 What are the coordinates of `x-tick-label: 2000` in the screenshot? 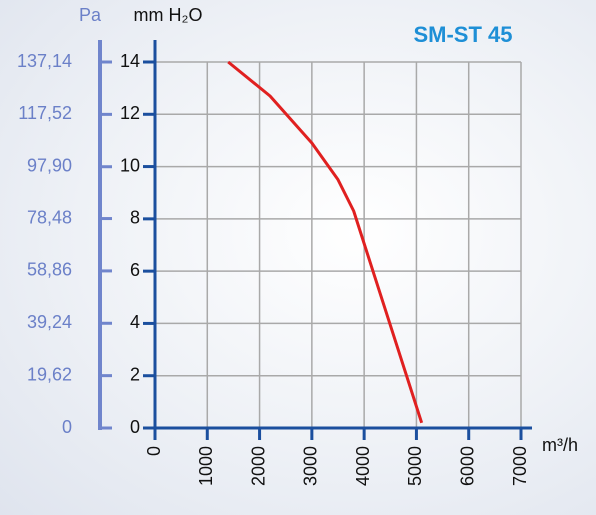 It's located at (258, 466).